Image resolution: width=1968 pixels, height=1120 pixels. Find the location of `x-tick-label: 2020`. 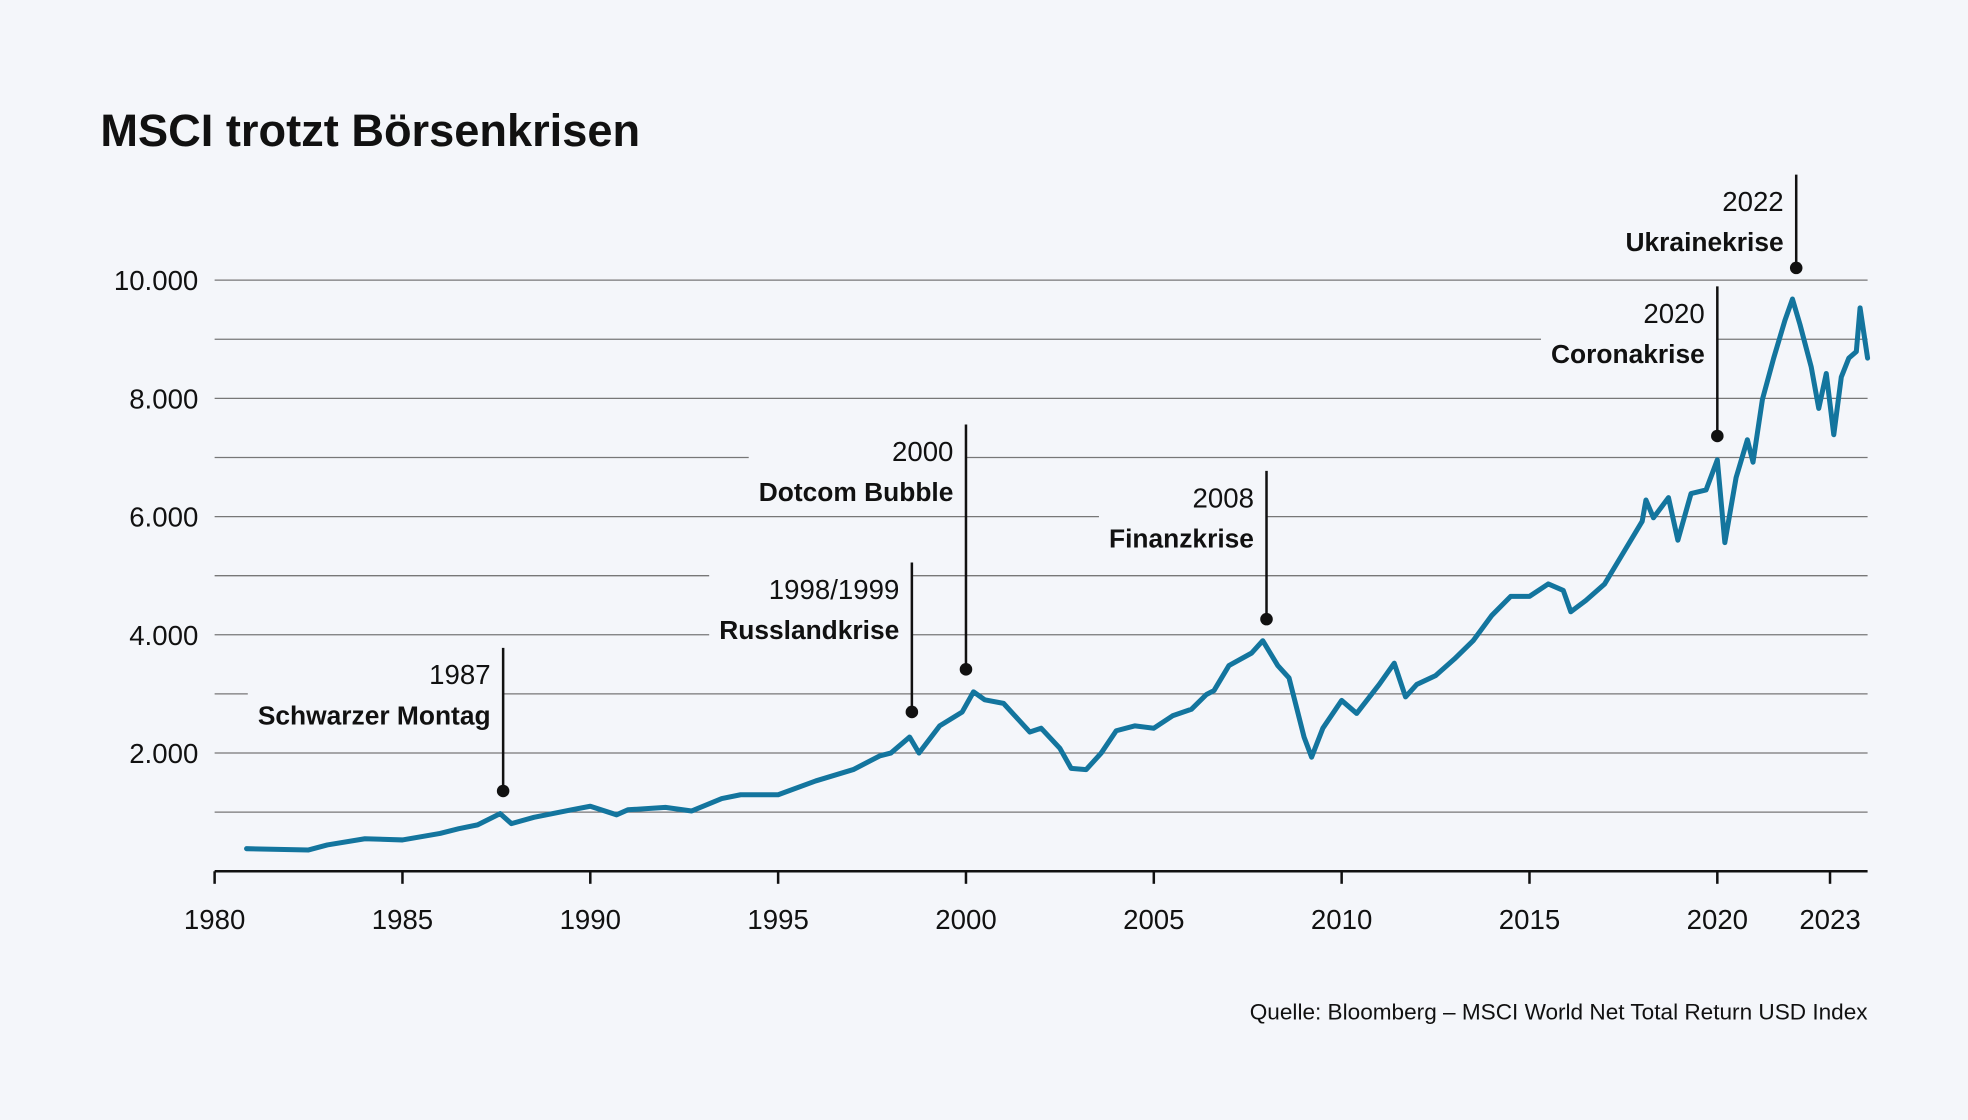

x-tick-label: 2020 is located at coordinates (1717, 919).